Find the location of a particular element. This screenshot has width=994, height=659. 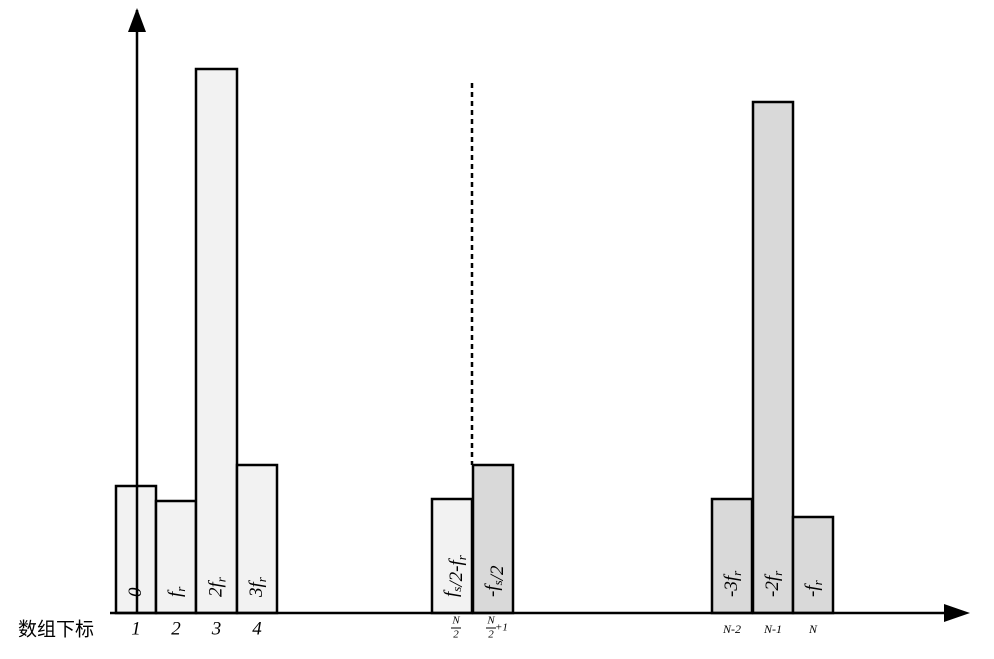

bar-label: fs/2-fr is located at coordinates (455, 575).